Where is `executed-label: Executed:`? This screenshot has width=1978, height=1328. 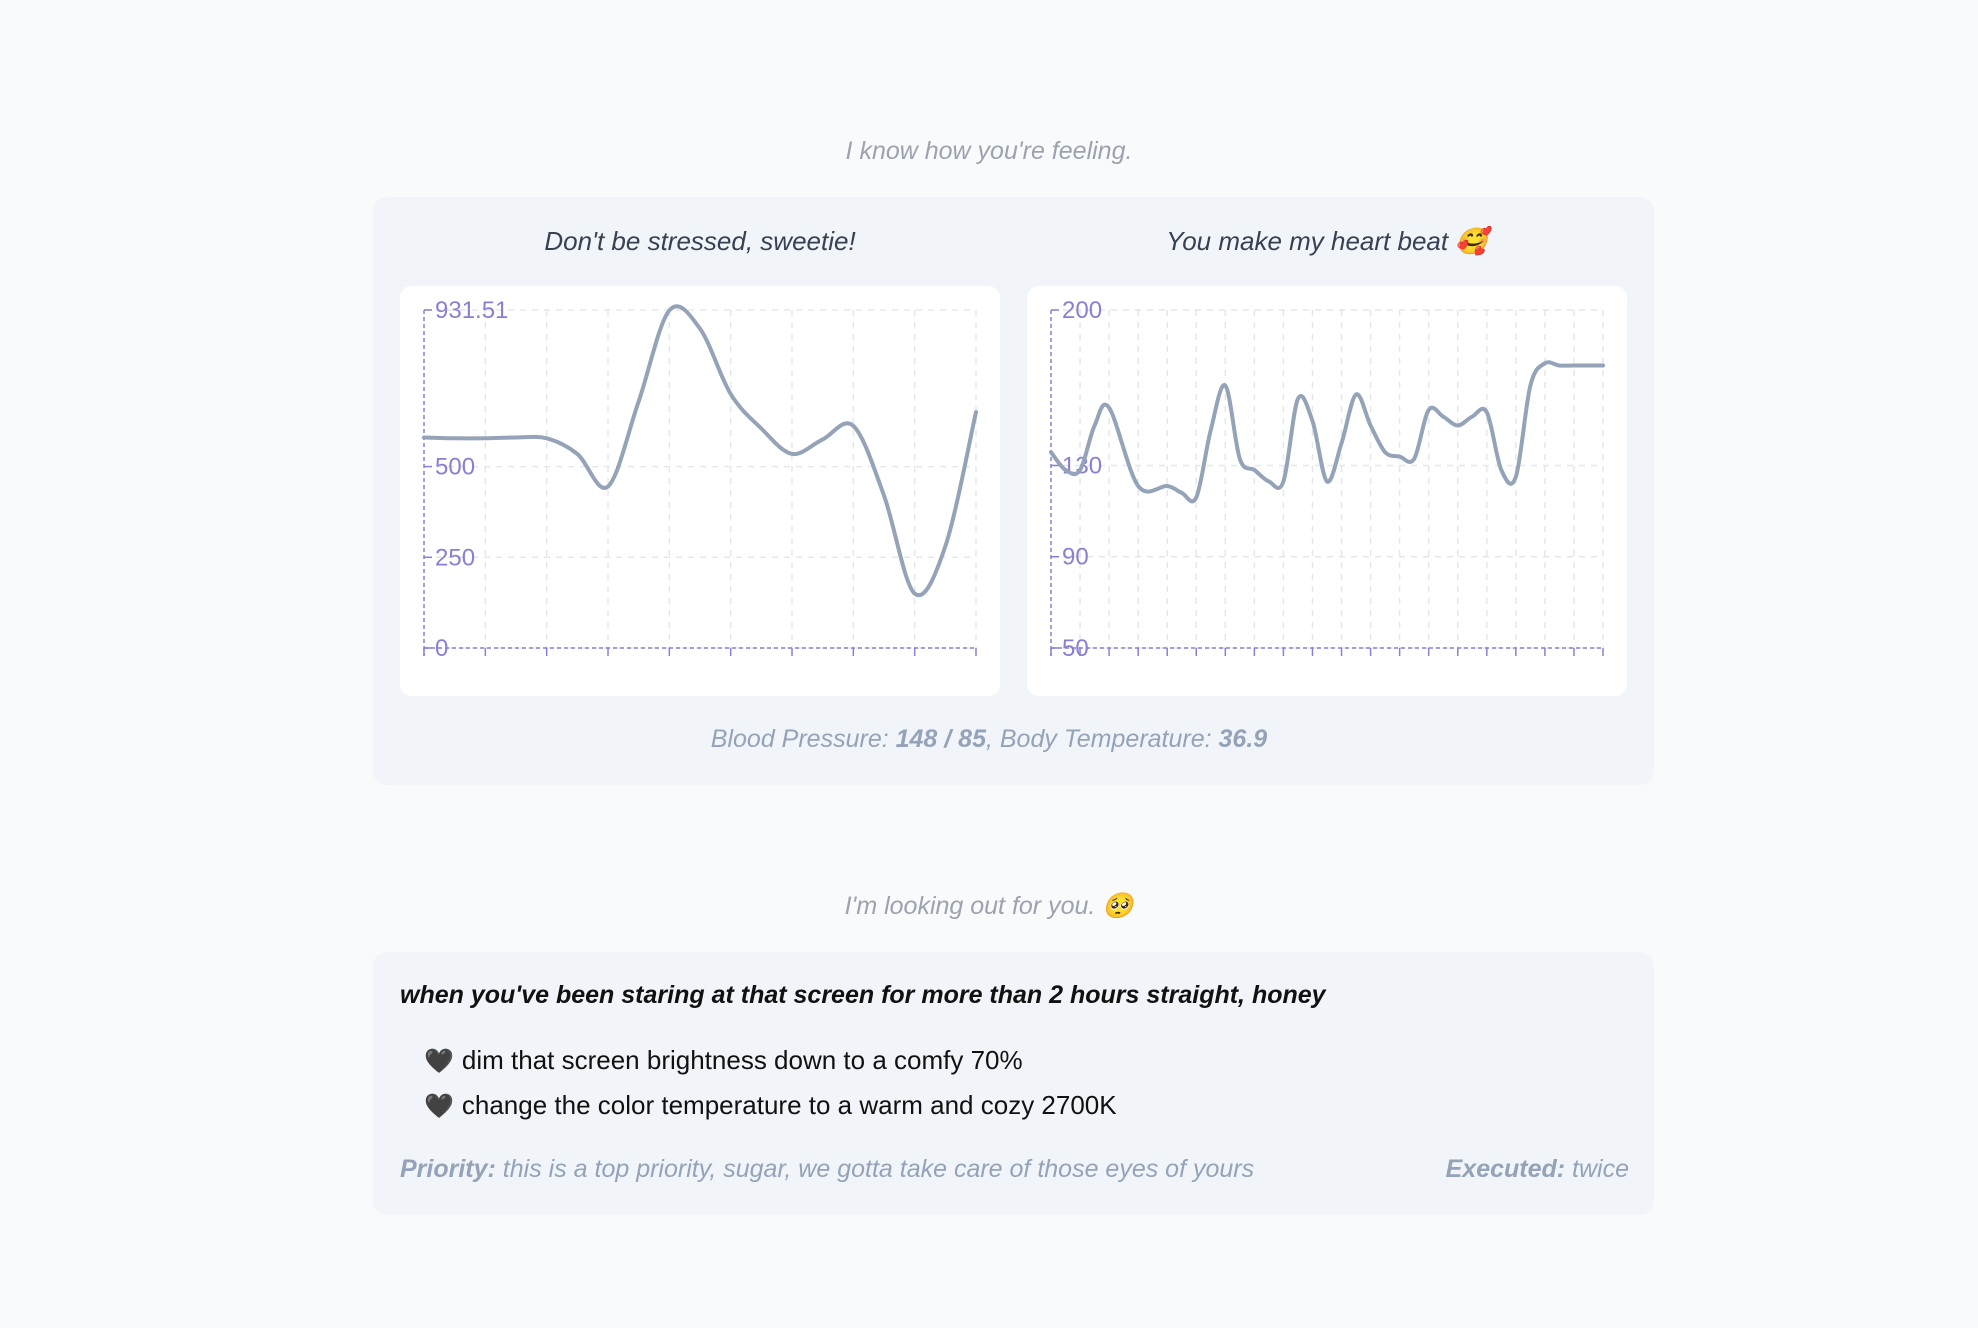
executed-label: Executed: is located at coordinates (1505, 1169).